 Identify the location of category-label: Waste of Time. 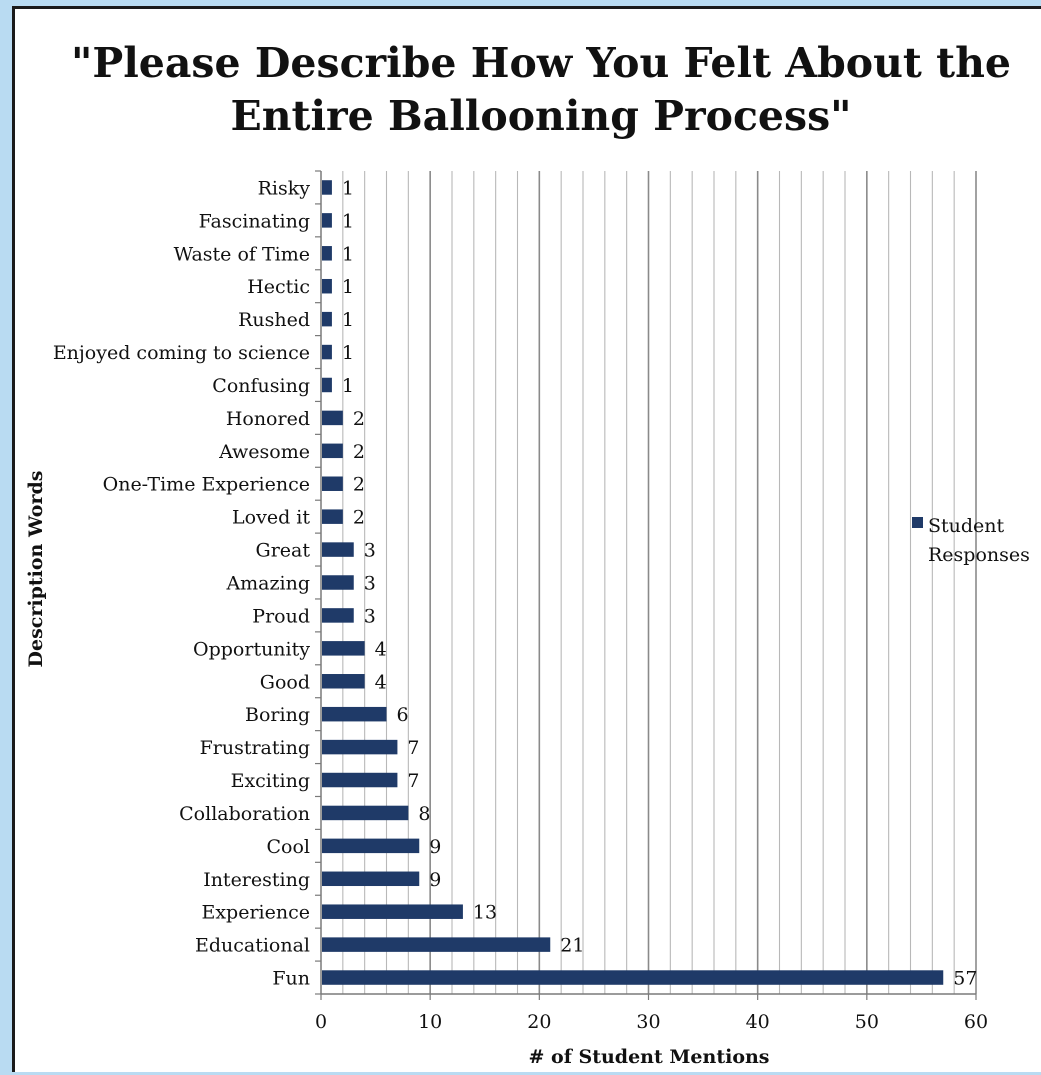
(242, 254).